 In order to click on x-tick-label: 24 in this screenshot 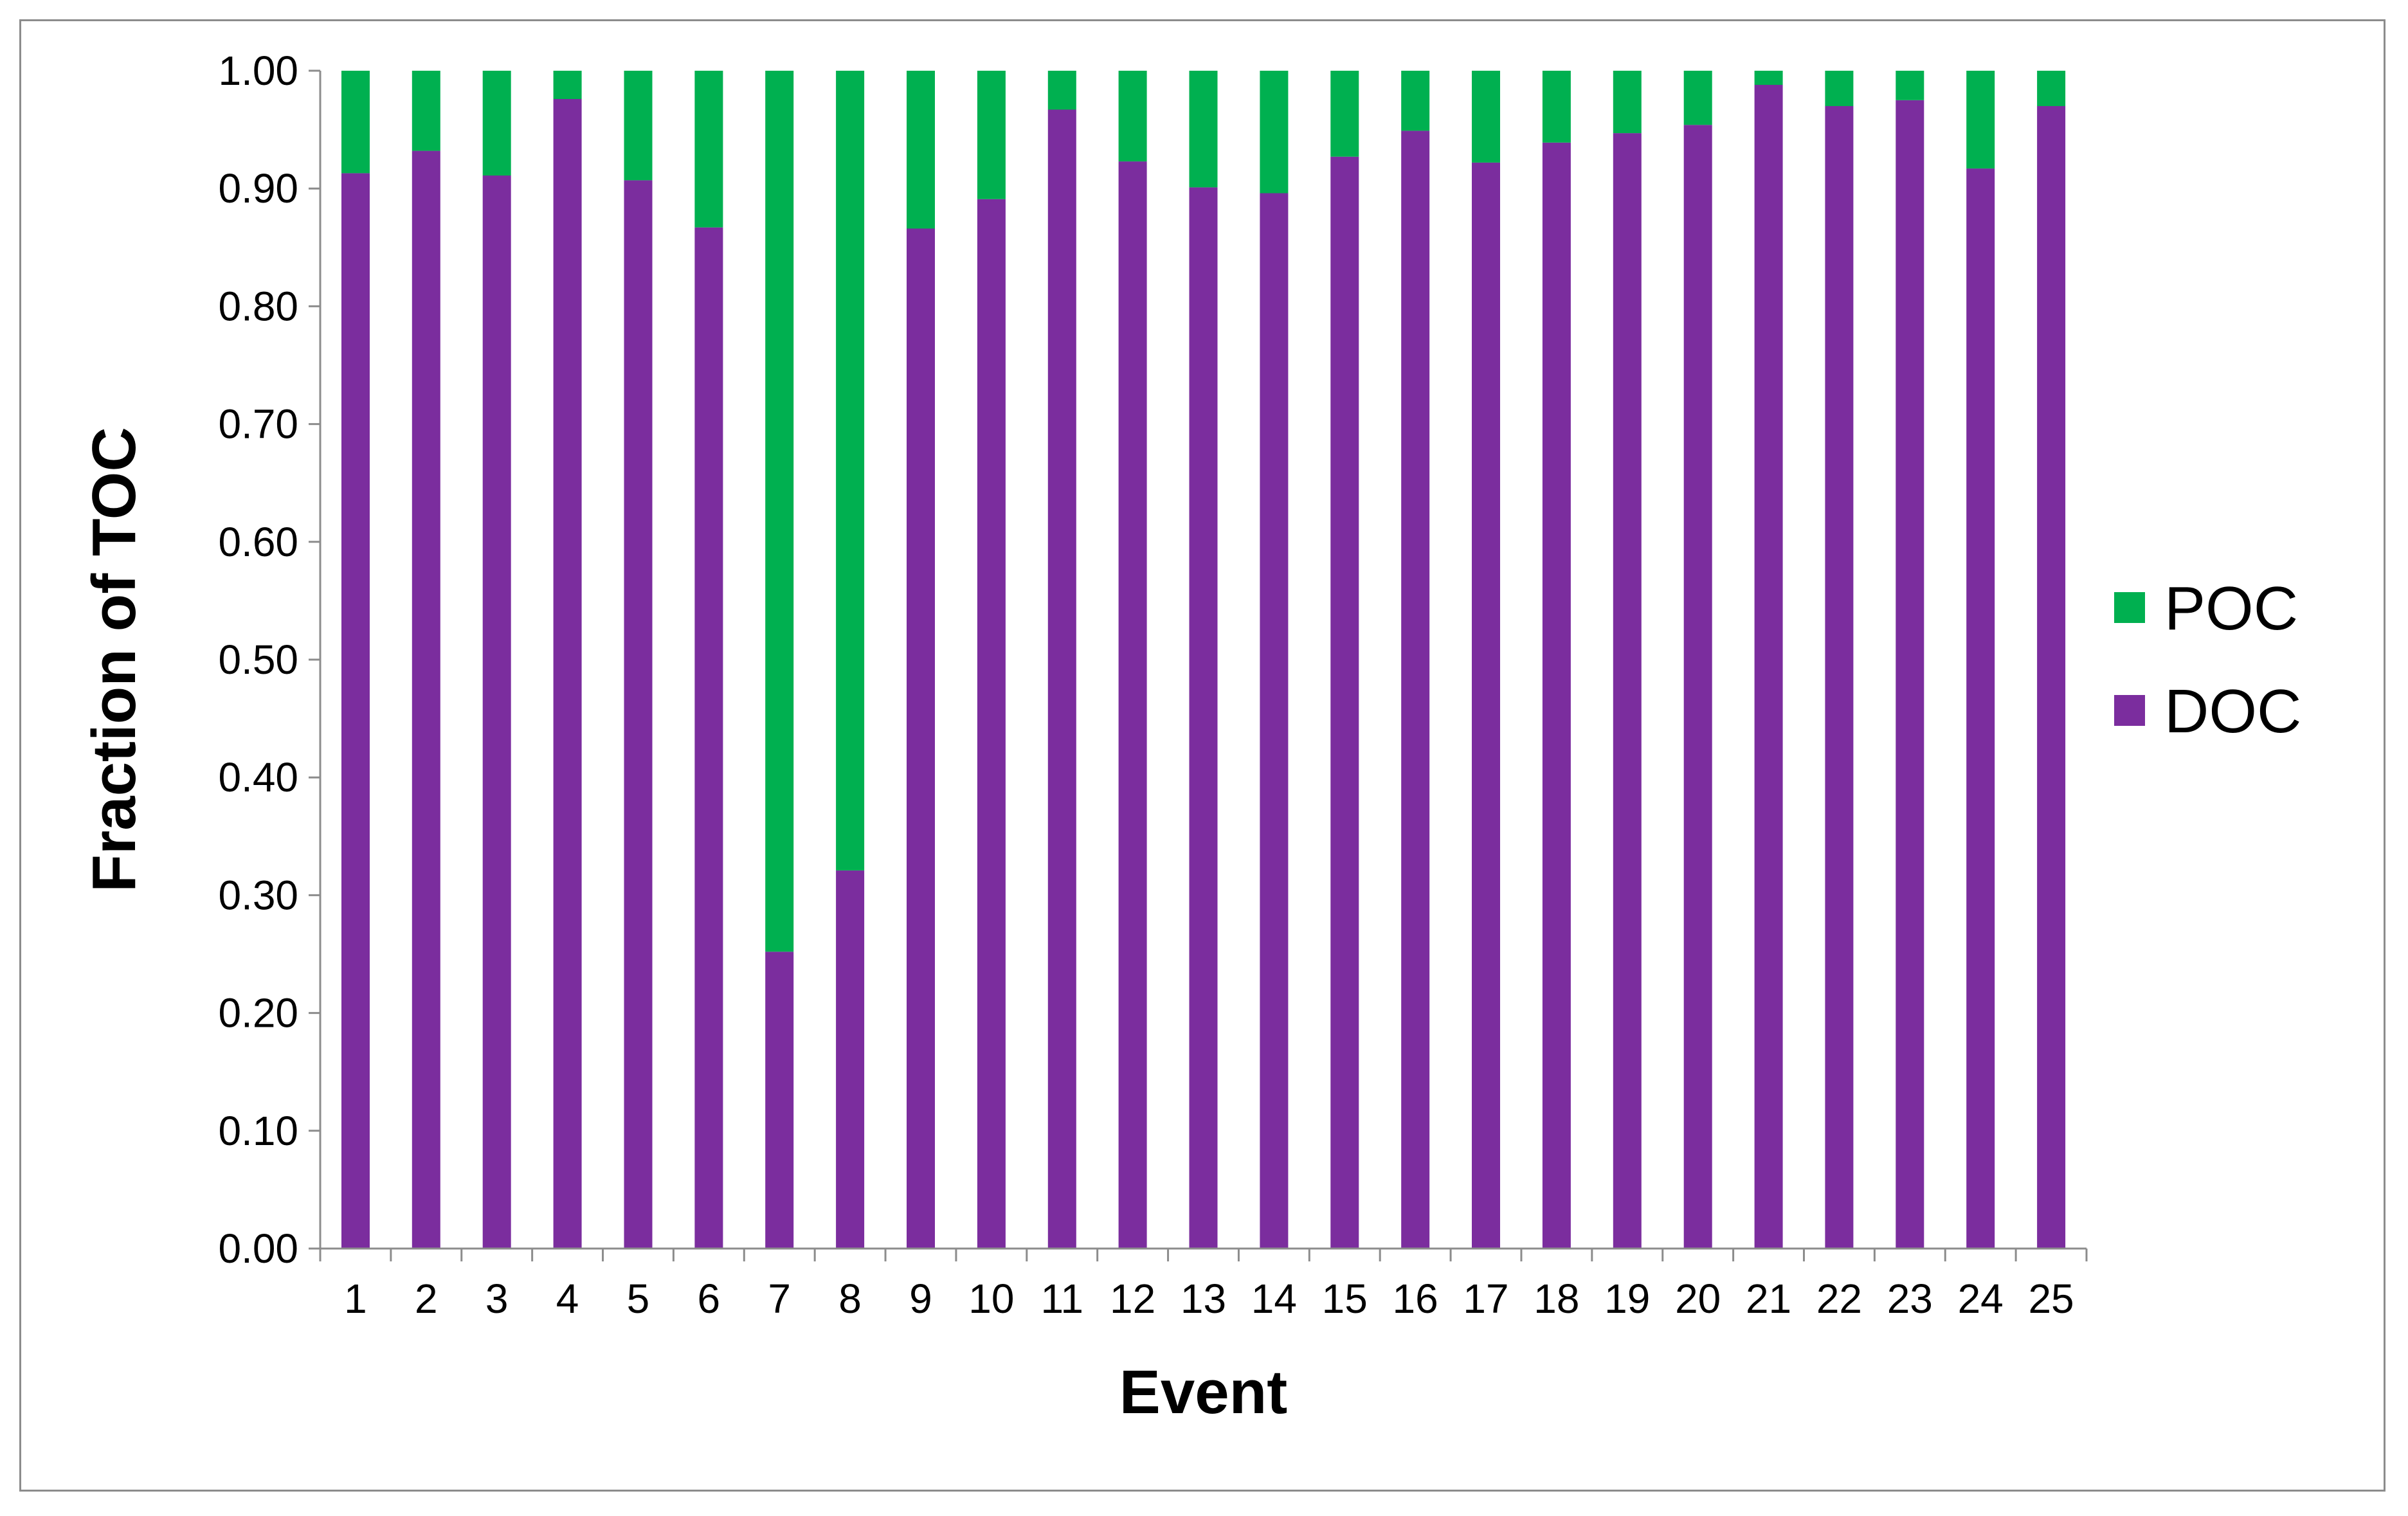, I will do `click(1981, 1299)`.